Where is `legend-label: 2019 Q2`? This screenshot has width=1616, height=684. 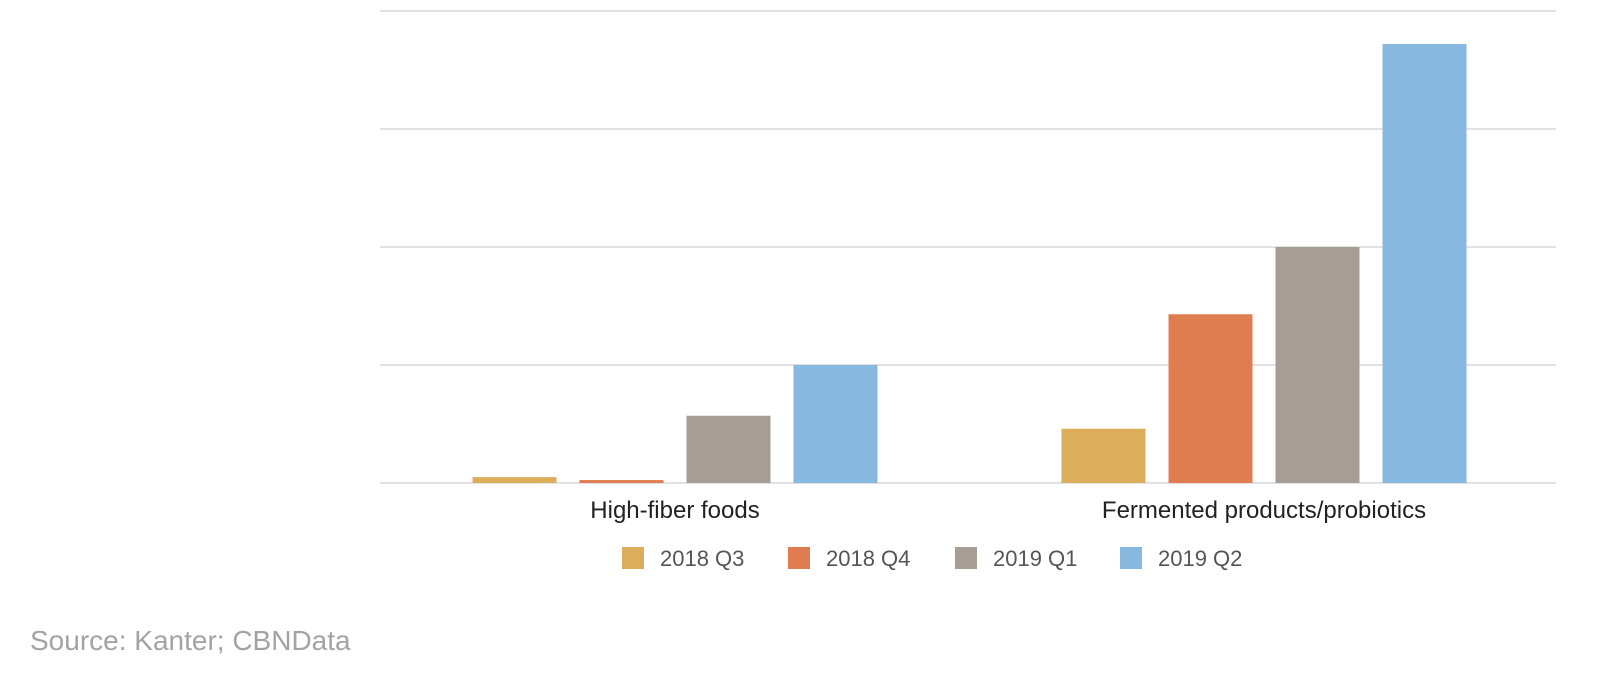 legend-label: 2019 Q2 is located at coordinates (1200, 558).